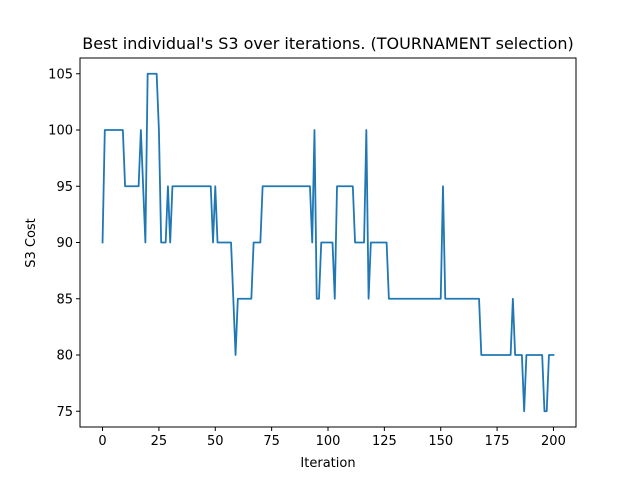 The image size is (640, 480). I want to click on x-tick-label: 50, so click(215, 441).